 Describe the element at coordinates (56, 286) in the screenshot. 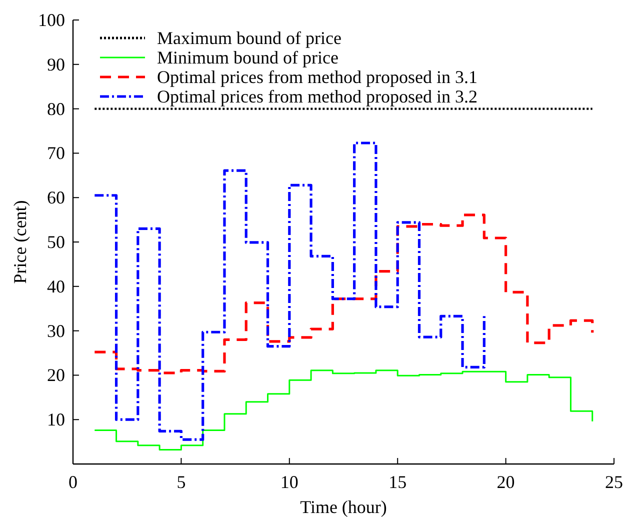

I see `y-tick-label: 40` at that location.